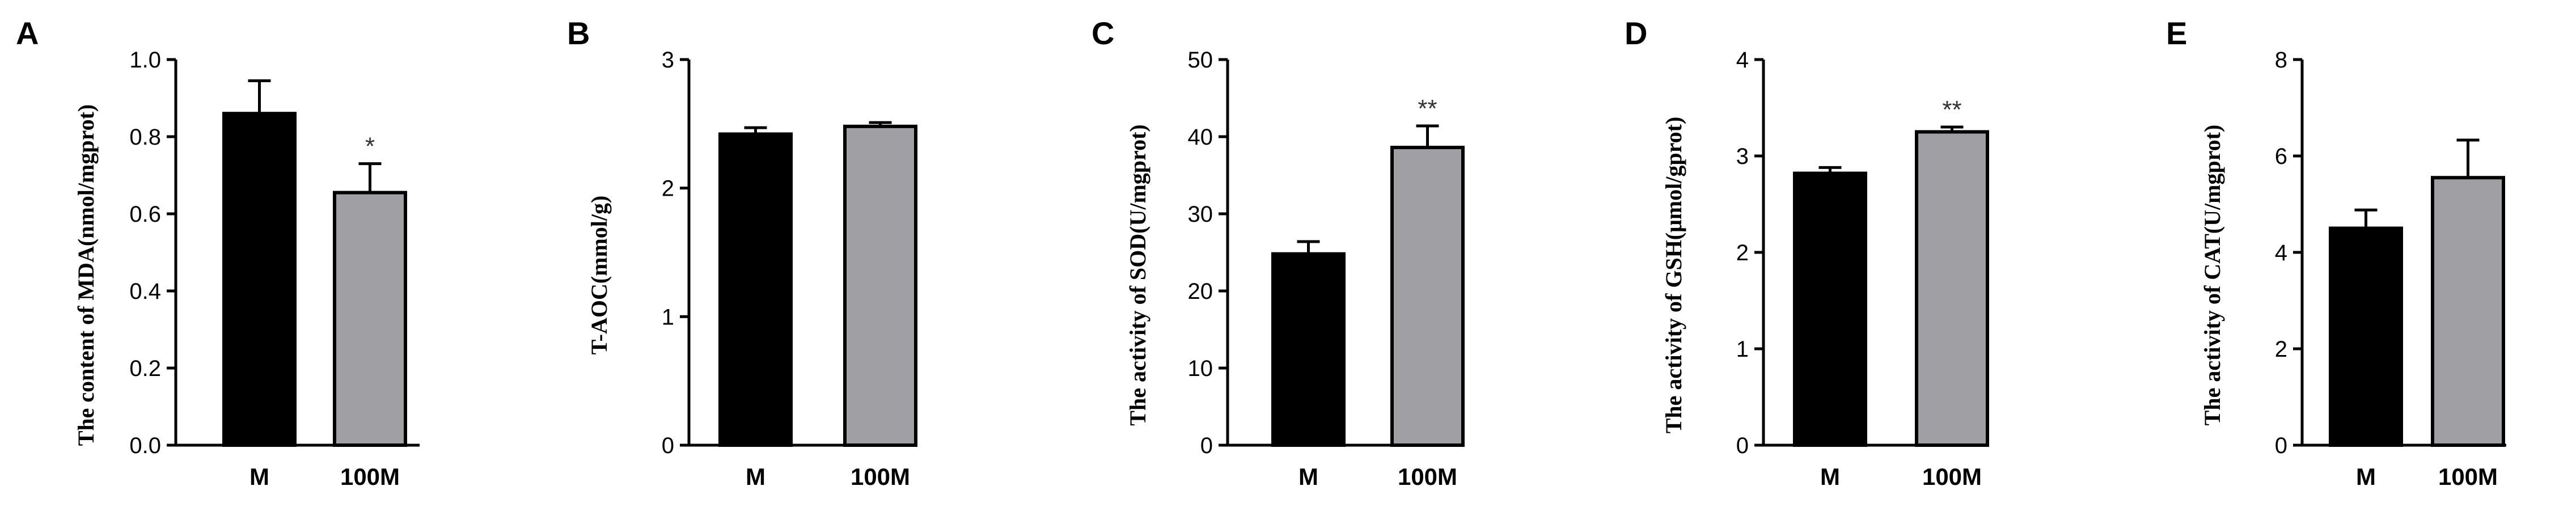  Describe the element at coordinates (578, 33) in the screenshot. I see `panel-letter: B` at that location.